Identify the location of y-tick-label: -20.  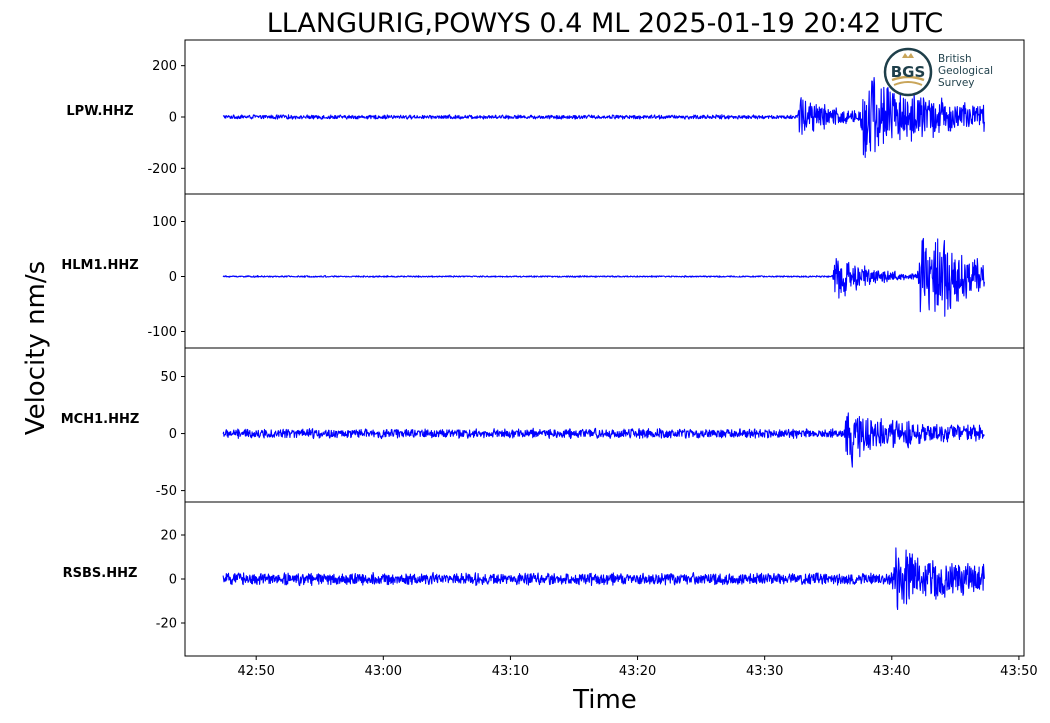
(166, 624).